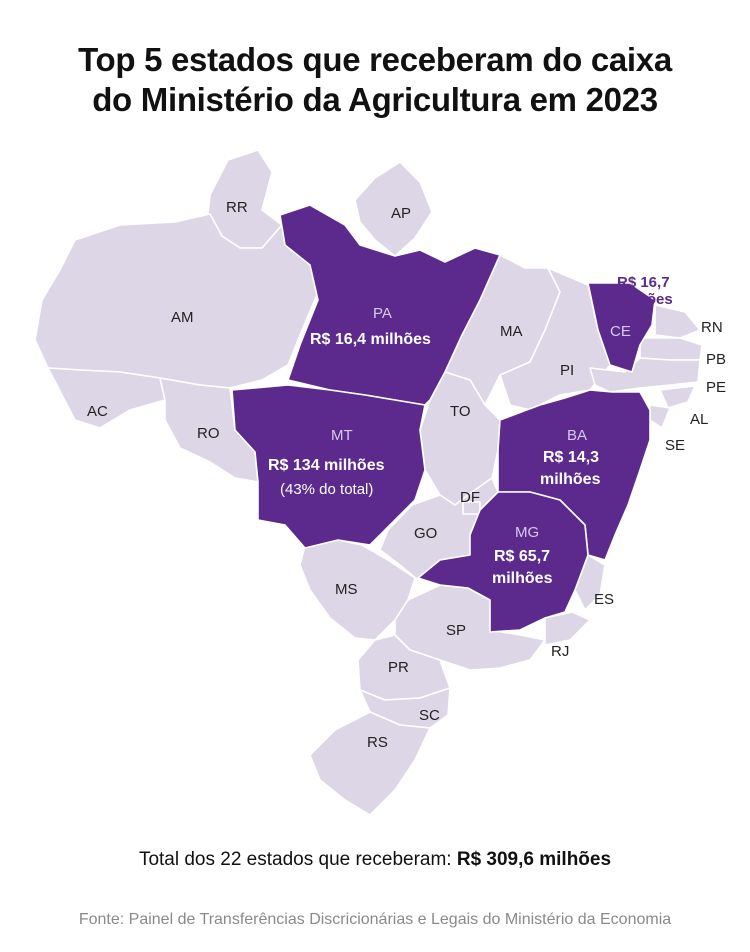  I want to click on label-ac: AC, so click(97, 411).